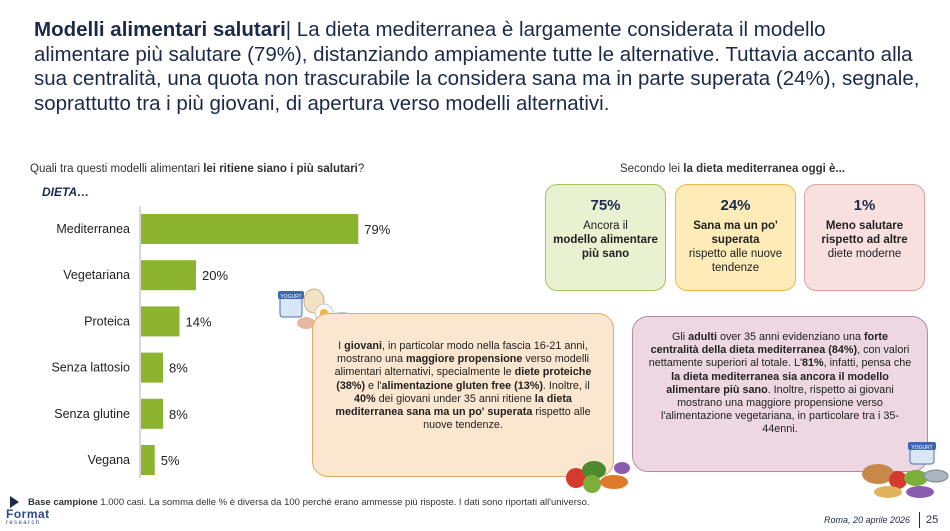 This screenshot has height=531, width=950. What do you see at coordinates (462, 385) in the screenshot?
I see `young-bold: alimentazione gluten free (13%)` at bounding box center [462, 385].